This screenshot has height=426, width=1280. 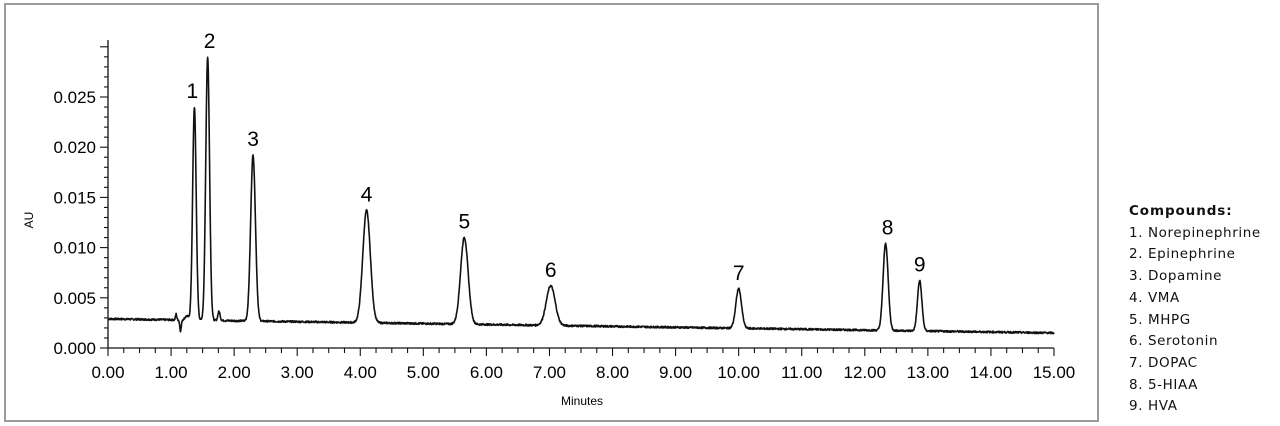 What do you see at coordinates (193, 91) in the screenshot?
I see `peak-label: 1` at bounding box center [193, 91].